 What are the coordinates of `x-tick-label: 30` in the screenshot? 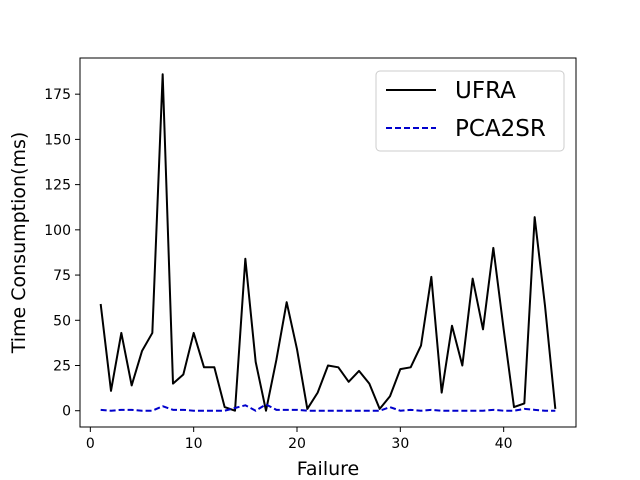 It's located at (400, 444).